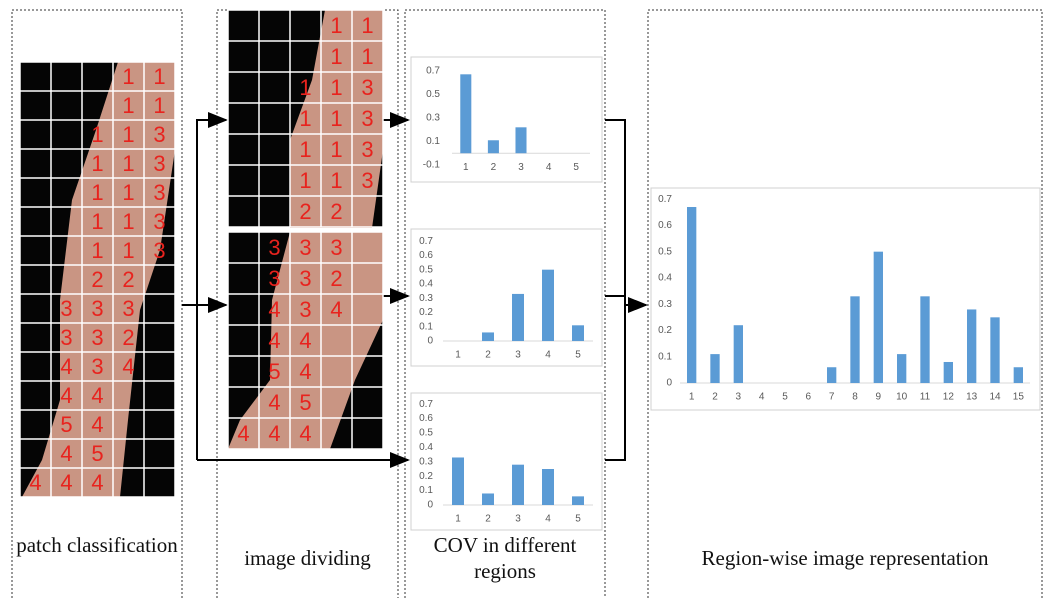  Describe the element at coordinates (426, 476) in the screenshot. I see `y-tick-label: 0.2` at that location.